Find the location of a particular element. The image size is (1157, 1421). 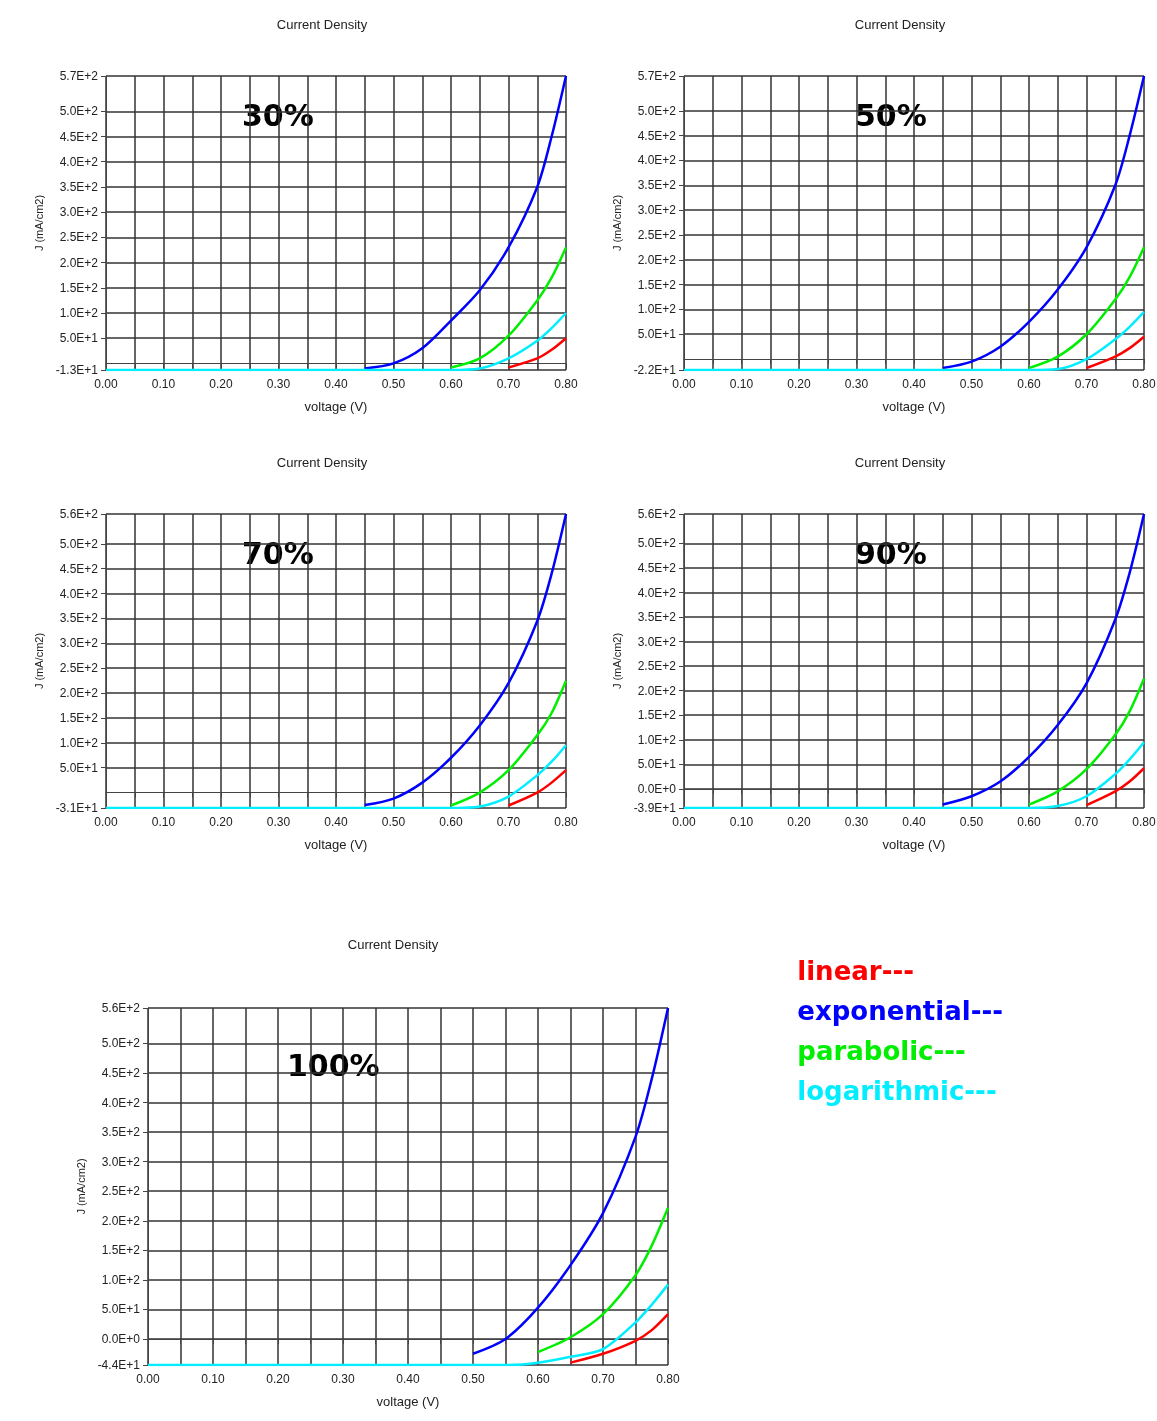

text: parabolic--- is located at coordinates (881, 1051).